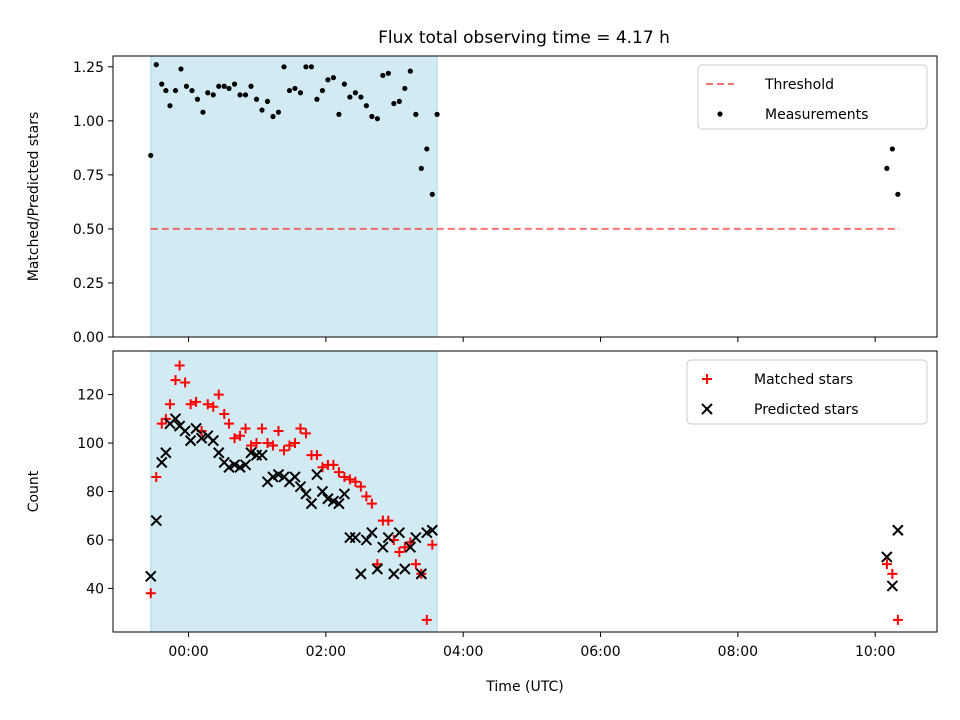 The width and height of the screenshot is (960, 720). I want to click on y-tick-label: 0.50, so click(88, 230).